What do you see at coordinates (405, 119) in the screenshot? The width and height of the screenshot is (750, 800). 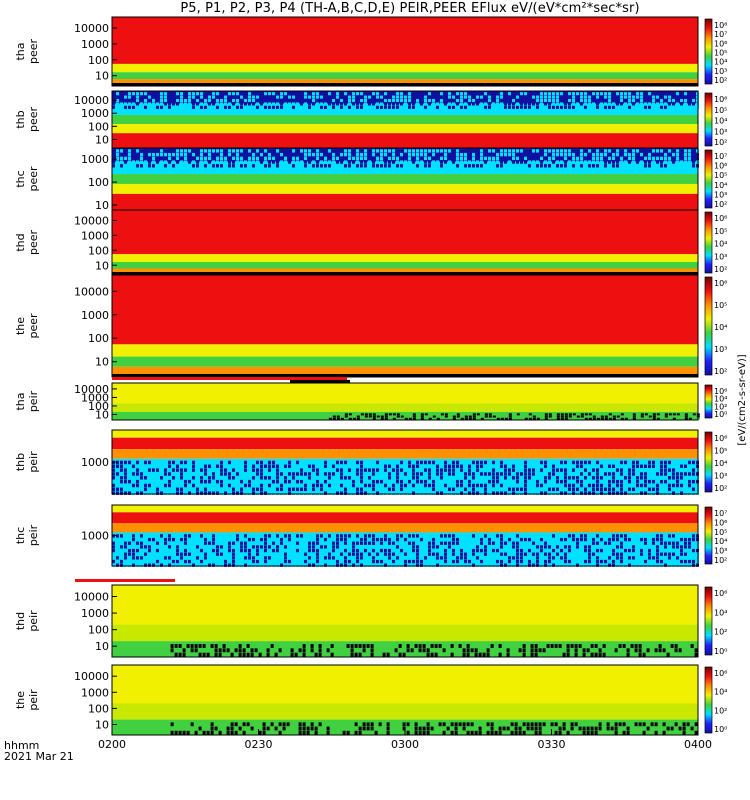 I see `green-flux-band` at bounding box center [405, 119].